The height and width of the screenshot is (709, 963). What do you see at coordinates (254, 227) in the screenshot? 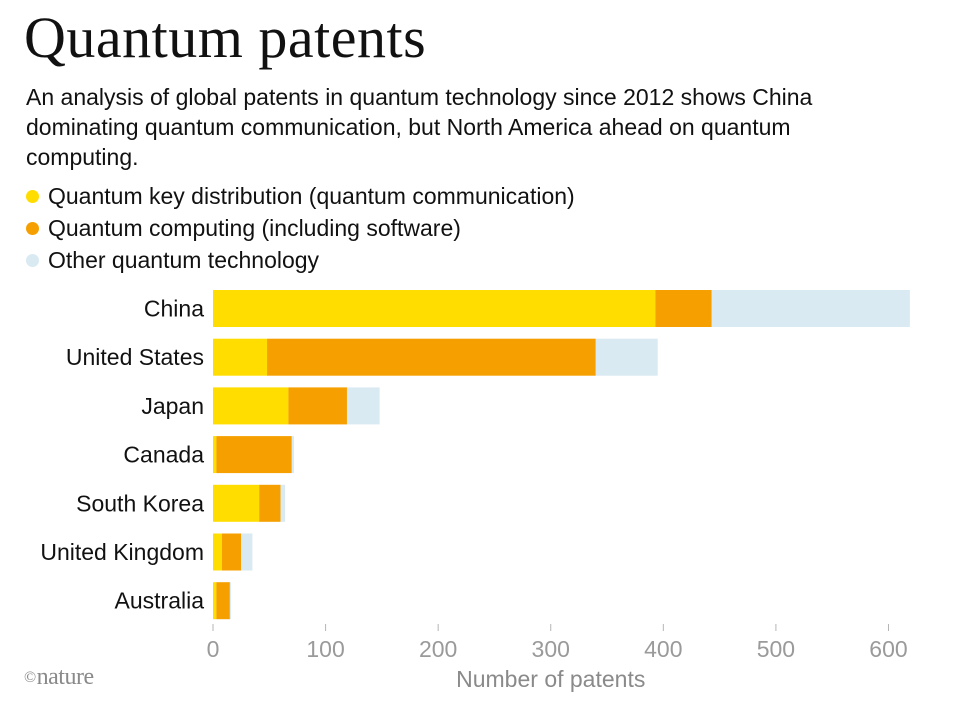
I see `legend-label-computing: Quantum computing (including software)` at bounding box center [254, 227].